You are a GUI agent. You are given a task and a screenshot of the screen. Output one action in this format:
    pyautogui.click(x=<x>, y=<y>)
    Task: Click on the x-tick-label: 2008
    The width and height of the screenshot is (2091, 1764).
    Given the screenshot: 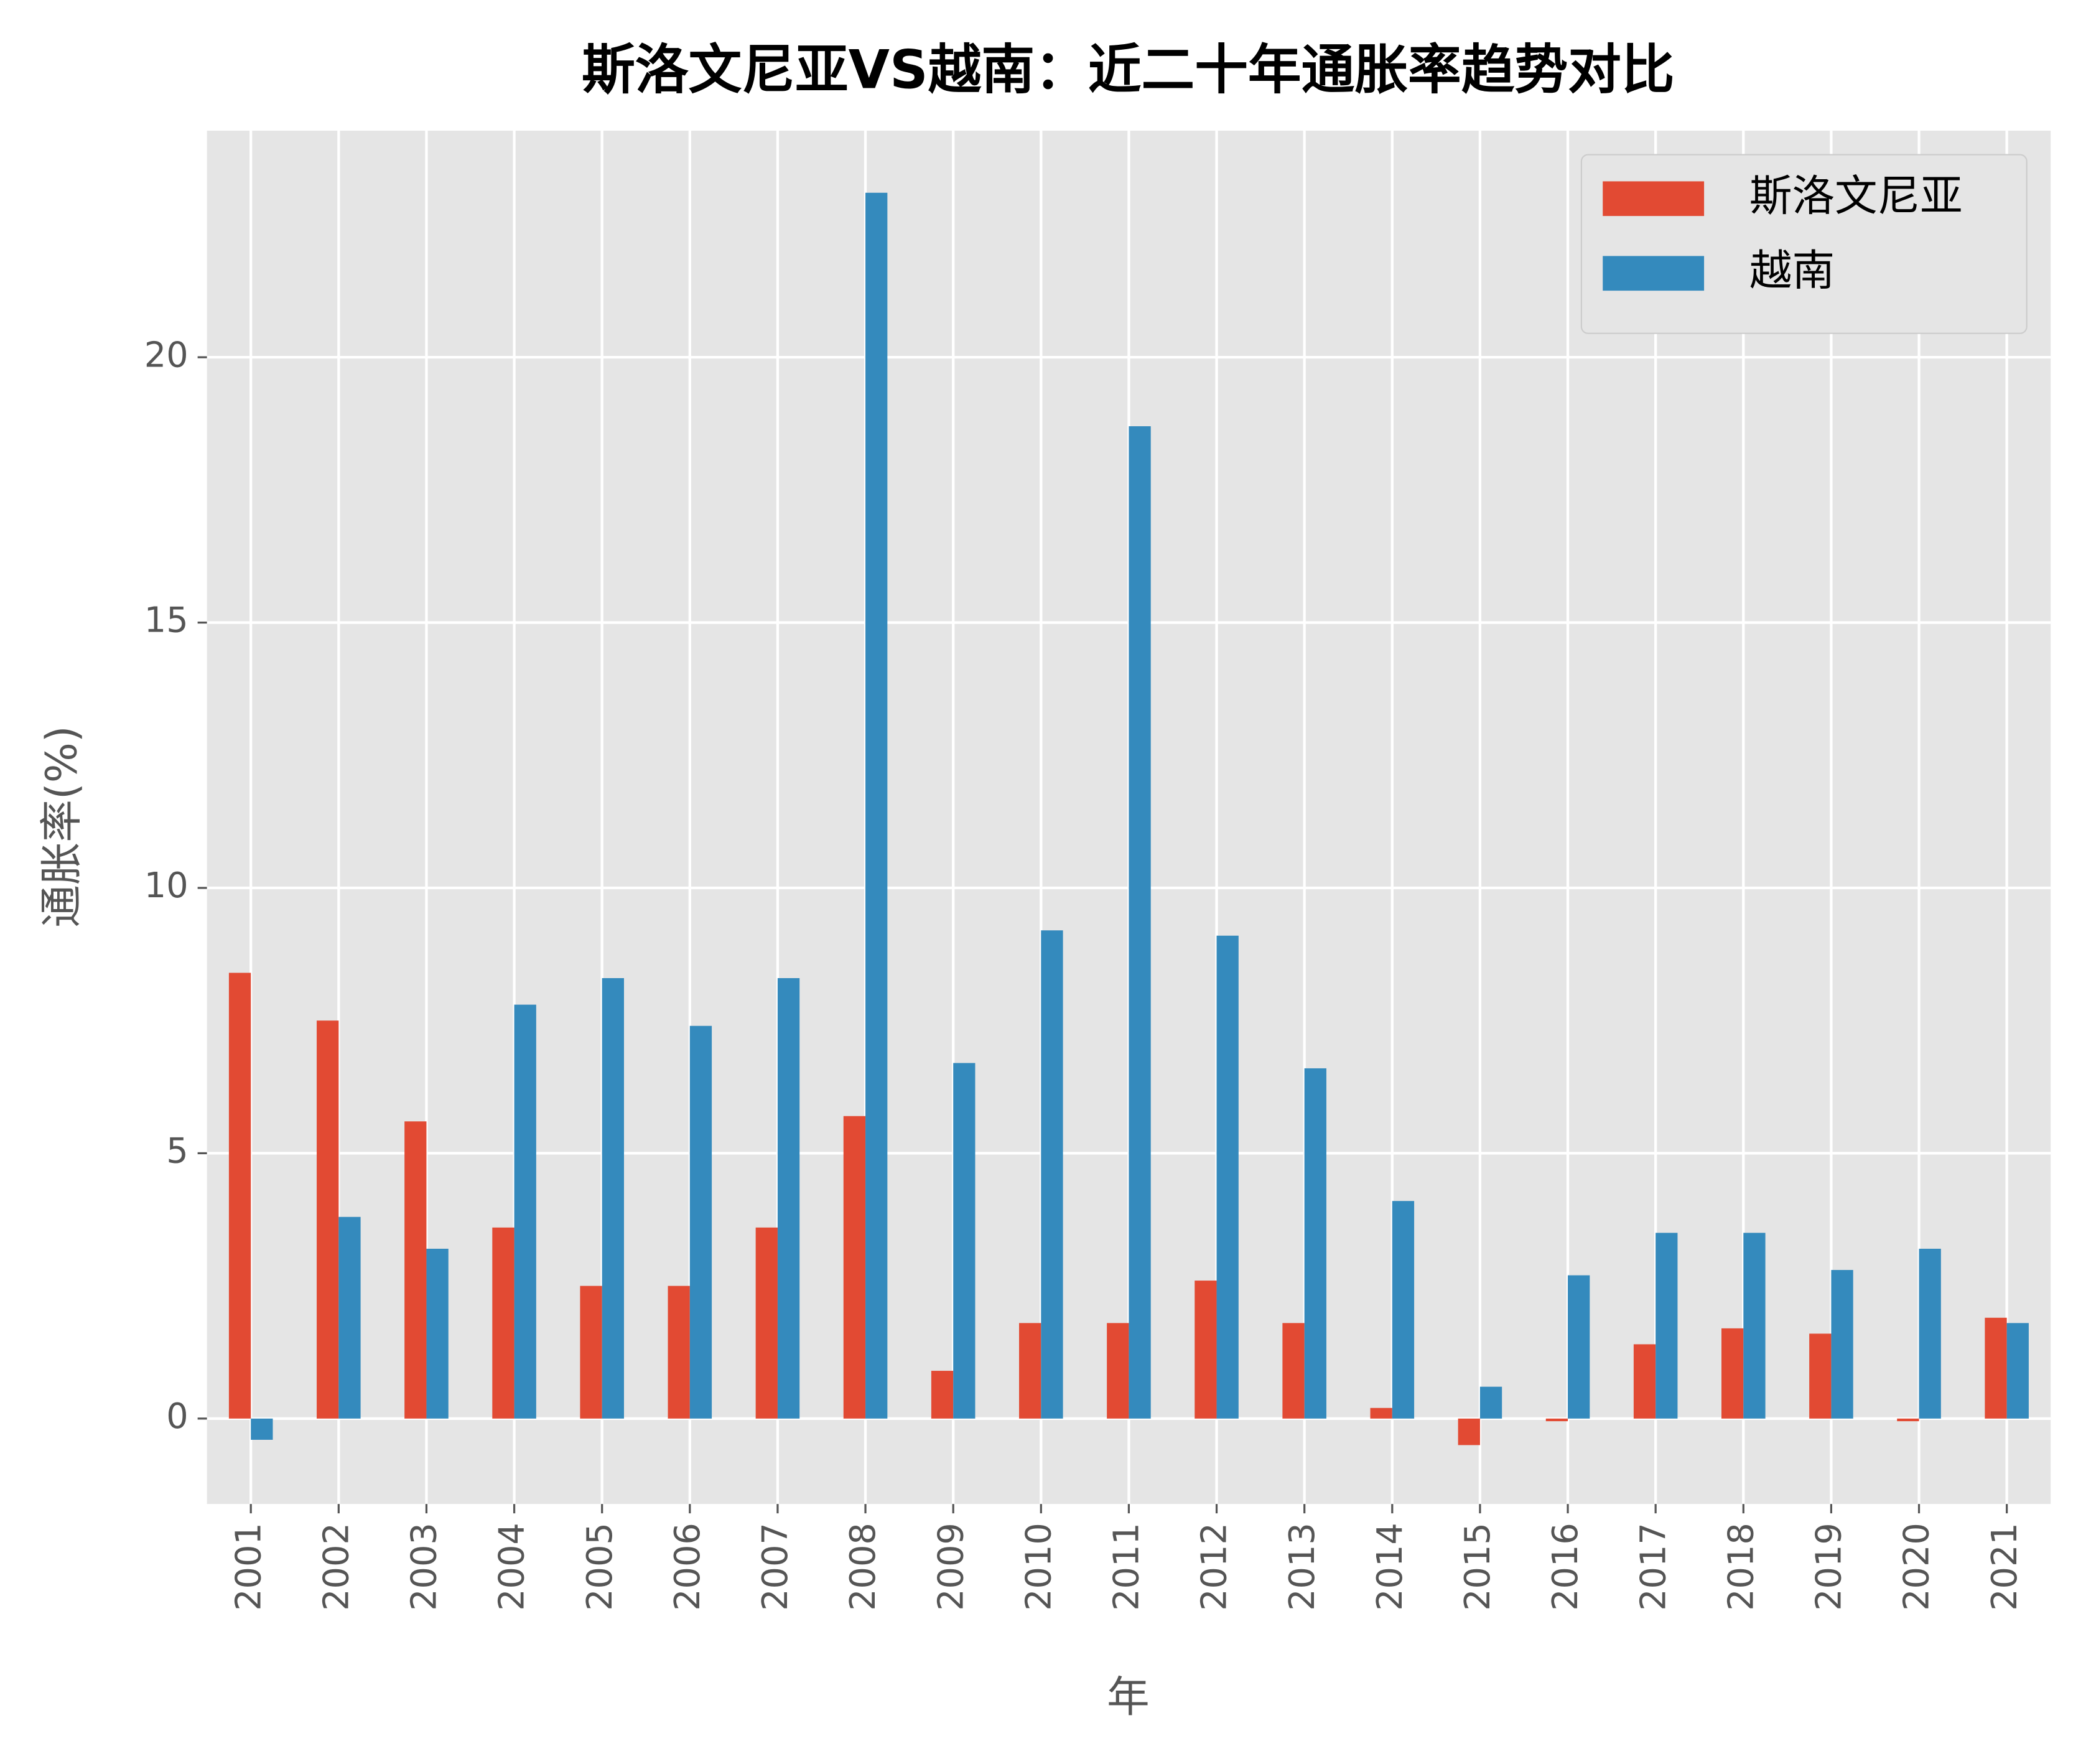 What is the action you would take?
    pyautogui.click(x=863, y=1567)
    